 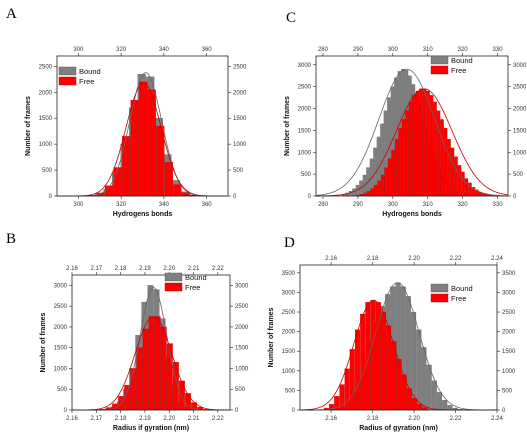 What do you see at coordinates (498, 50) in the screenshot?
I see `top-tick-label: 330` at bounding box center [498, 50].